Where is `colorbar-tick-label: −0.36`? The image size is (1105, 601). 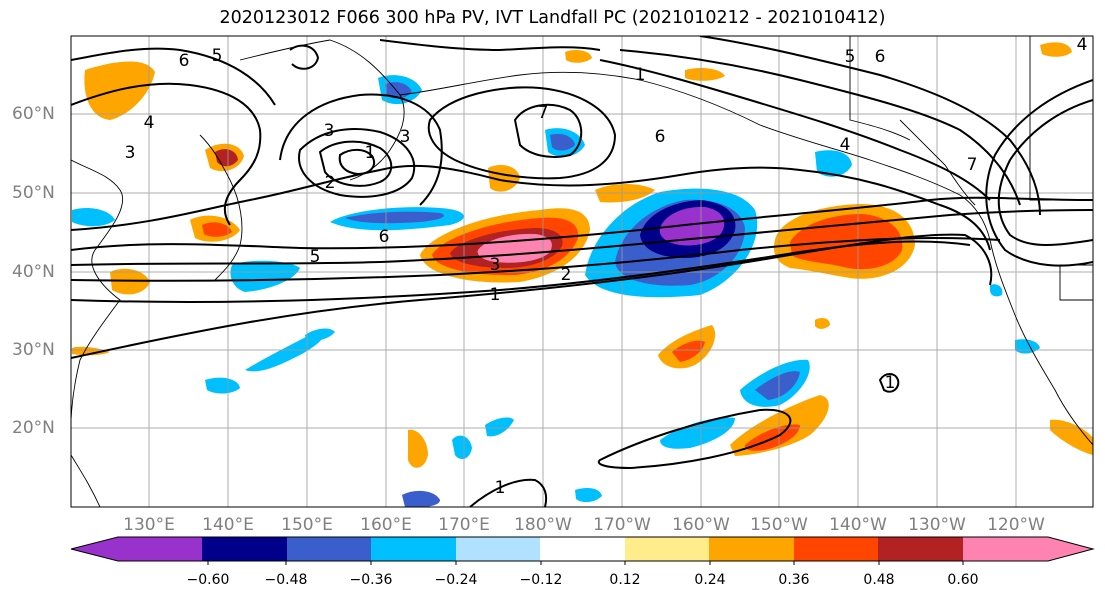
colorbar-tick-label: −0.36 is located at coordinates (371, 580).